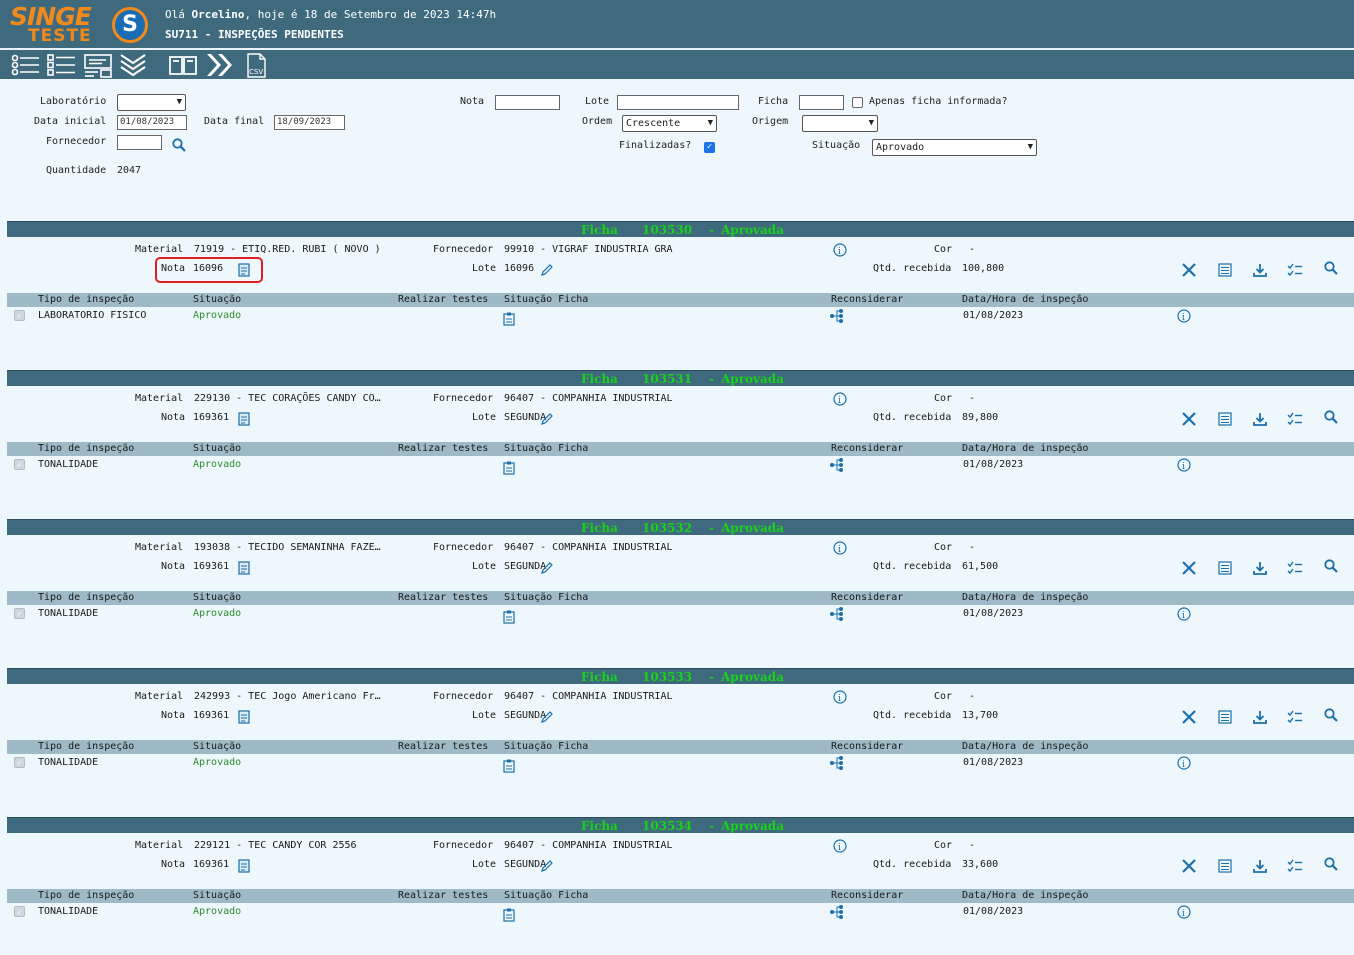 The image size is (1354, 955). Describe the element at coordinates (76, 141) in the screenshot. I see `fornecedor-label: Fornecedor` at that location.